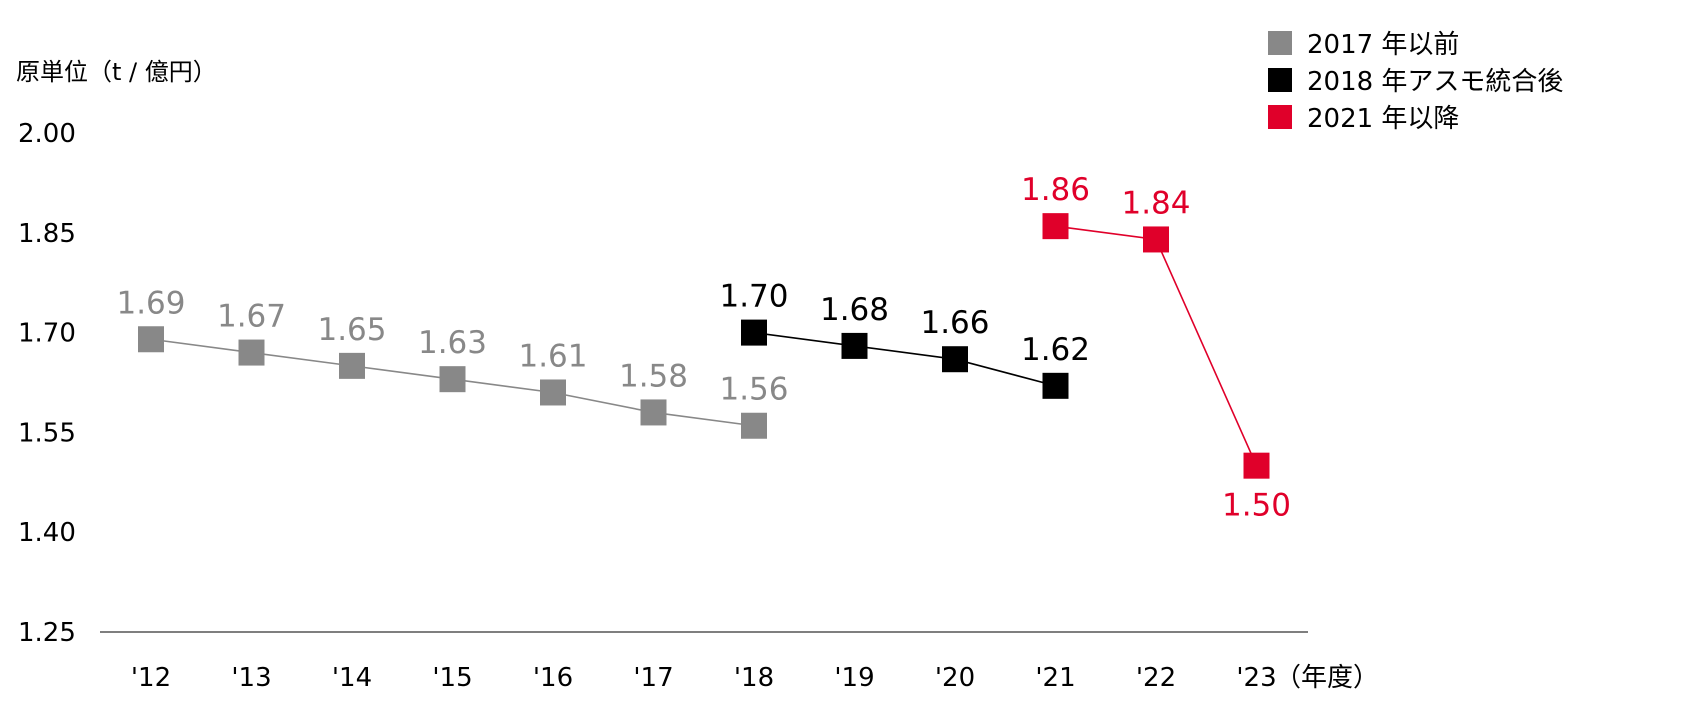 The height and width of the screenshot is (710, 1700). I want to click on x-tick-label: '13, so click(251, 678).